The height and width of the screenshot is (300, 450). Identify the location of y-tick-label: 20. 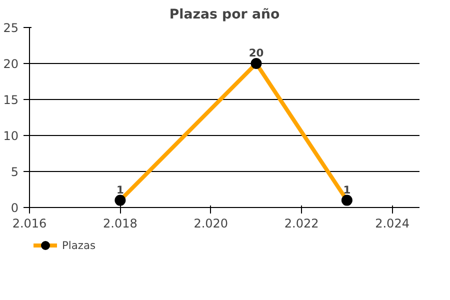
(11, 64).